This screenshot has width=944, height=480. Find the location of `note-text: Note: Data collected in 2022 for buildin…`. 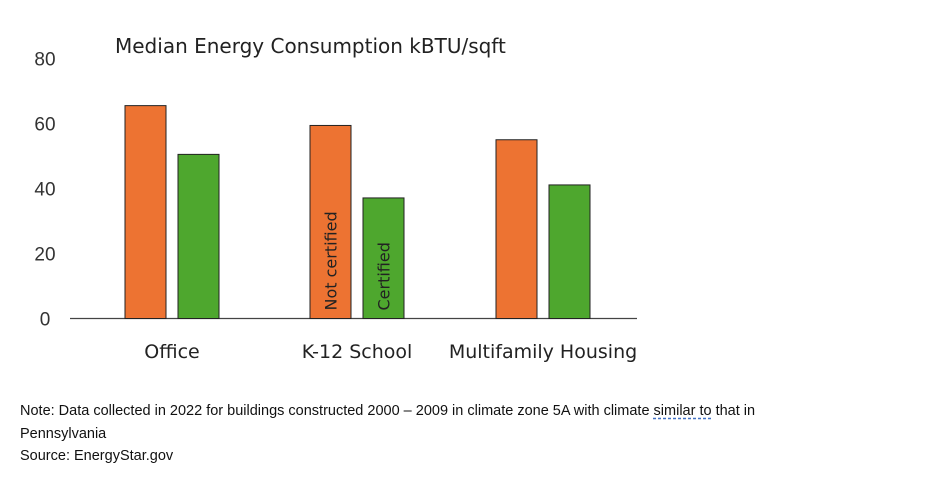

note-text: Note: Data collected in 2022 for buildin… is located at coordinates (337, 411).